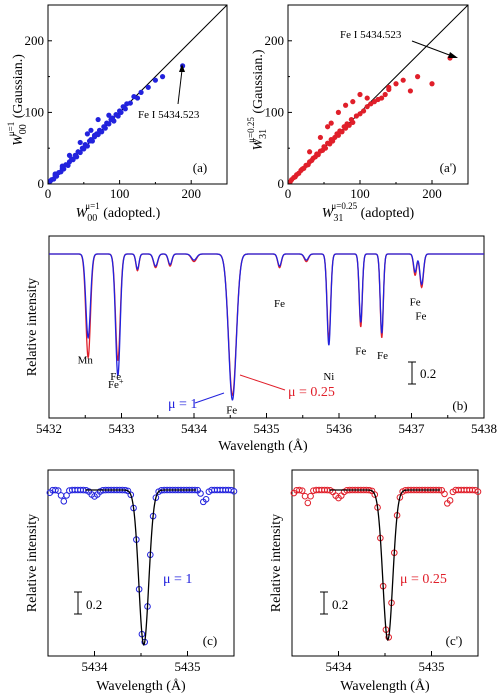  What do you see at coordinates (432, 48) in the screenshot?
I see `panel-a-prime-annotation-arrow` at bounding box center [432, 48].